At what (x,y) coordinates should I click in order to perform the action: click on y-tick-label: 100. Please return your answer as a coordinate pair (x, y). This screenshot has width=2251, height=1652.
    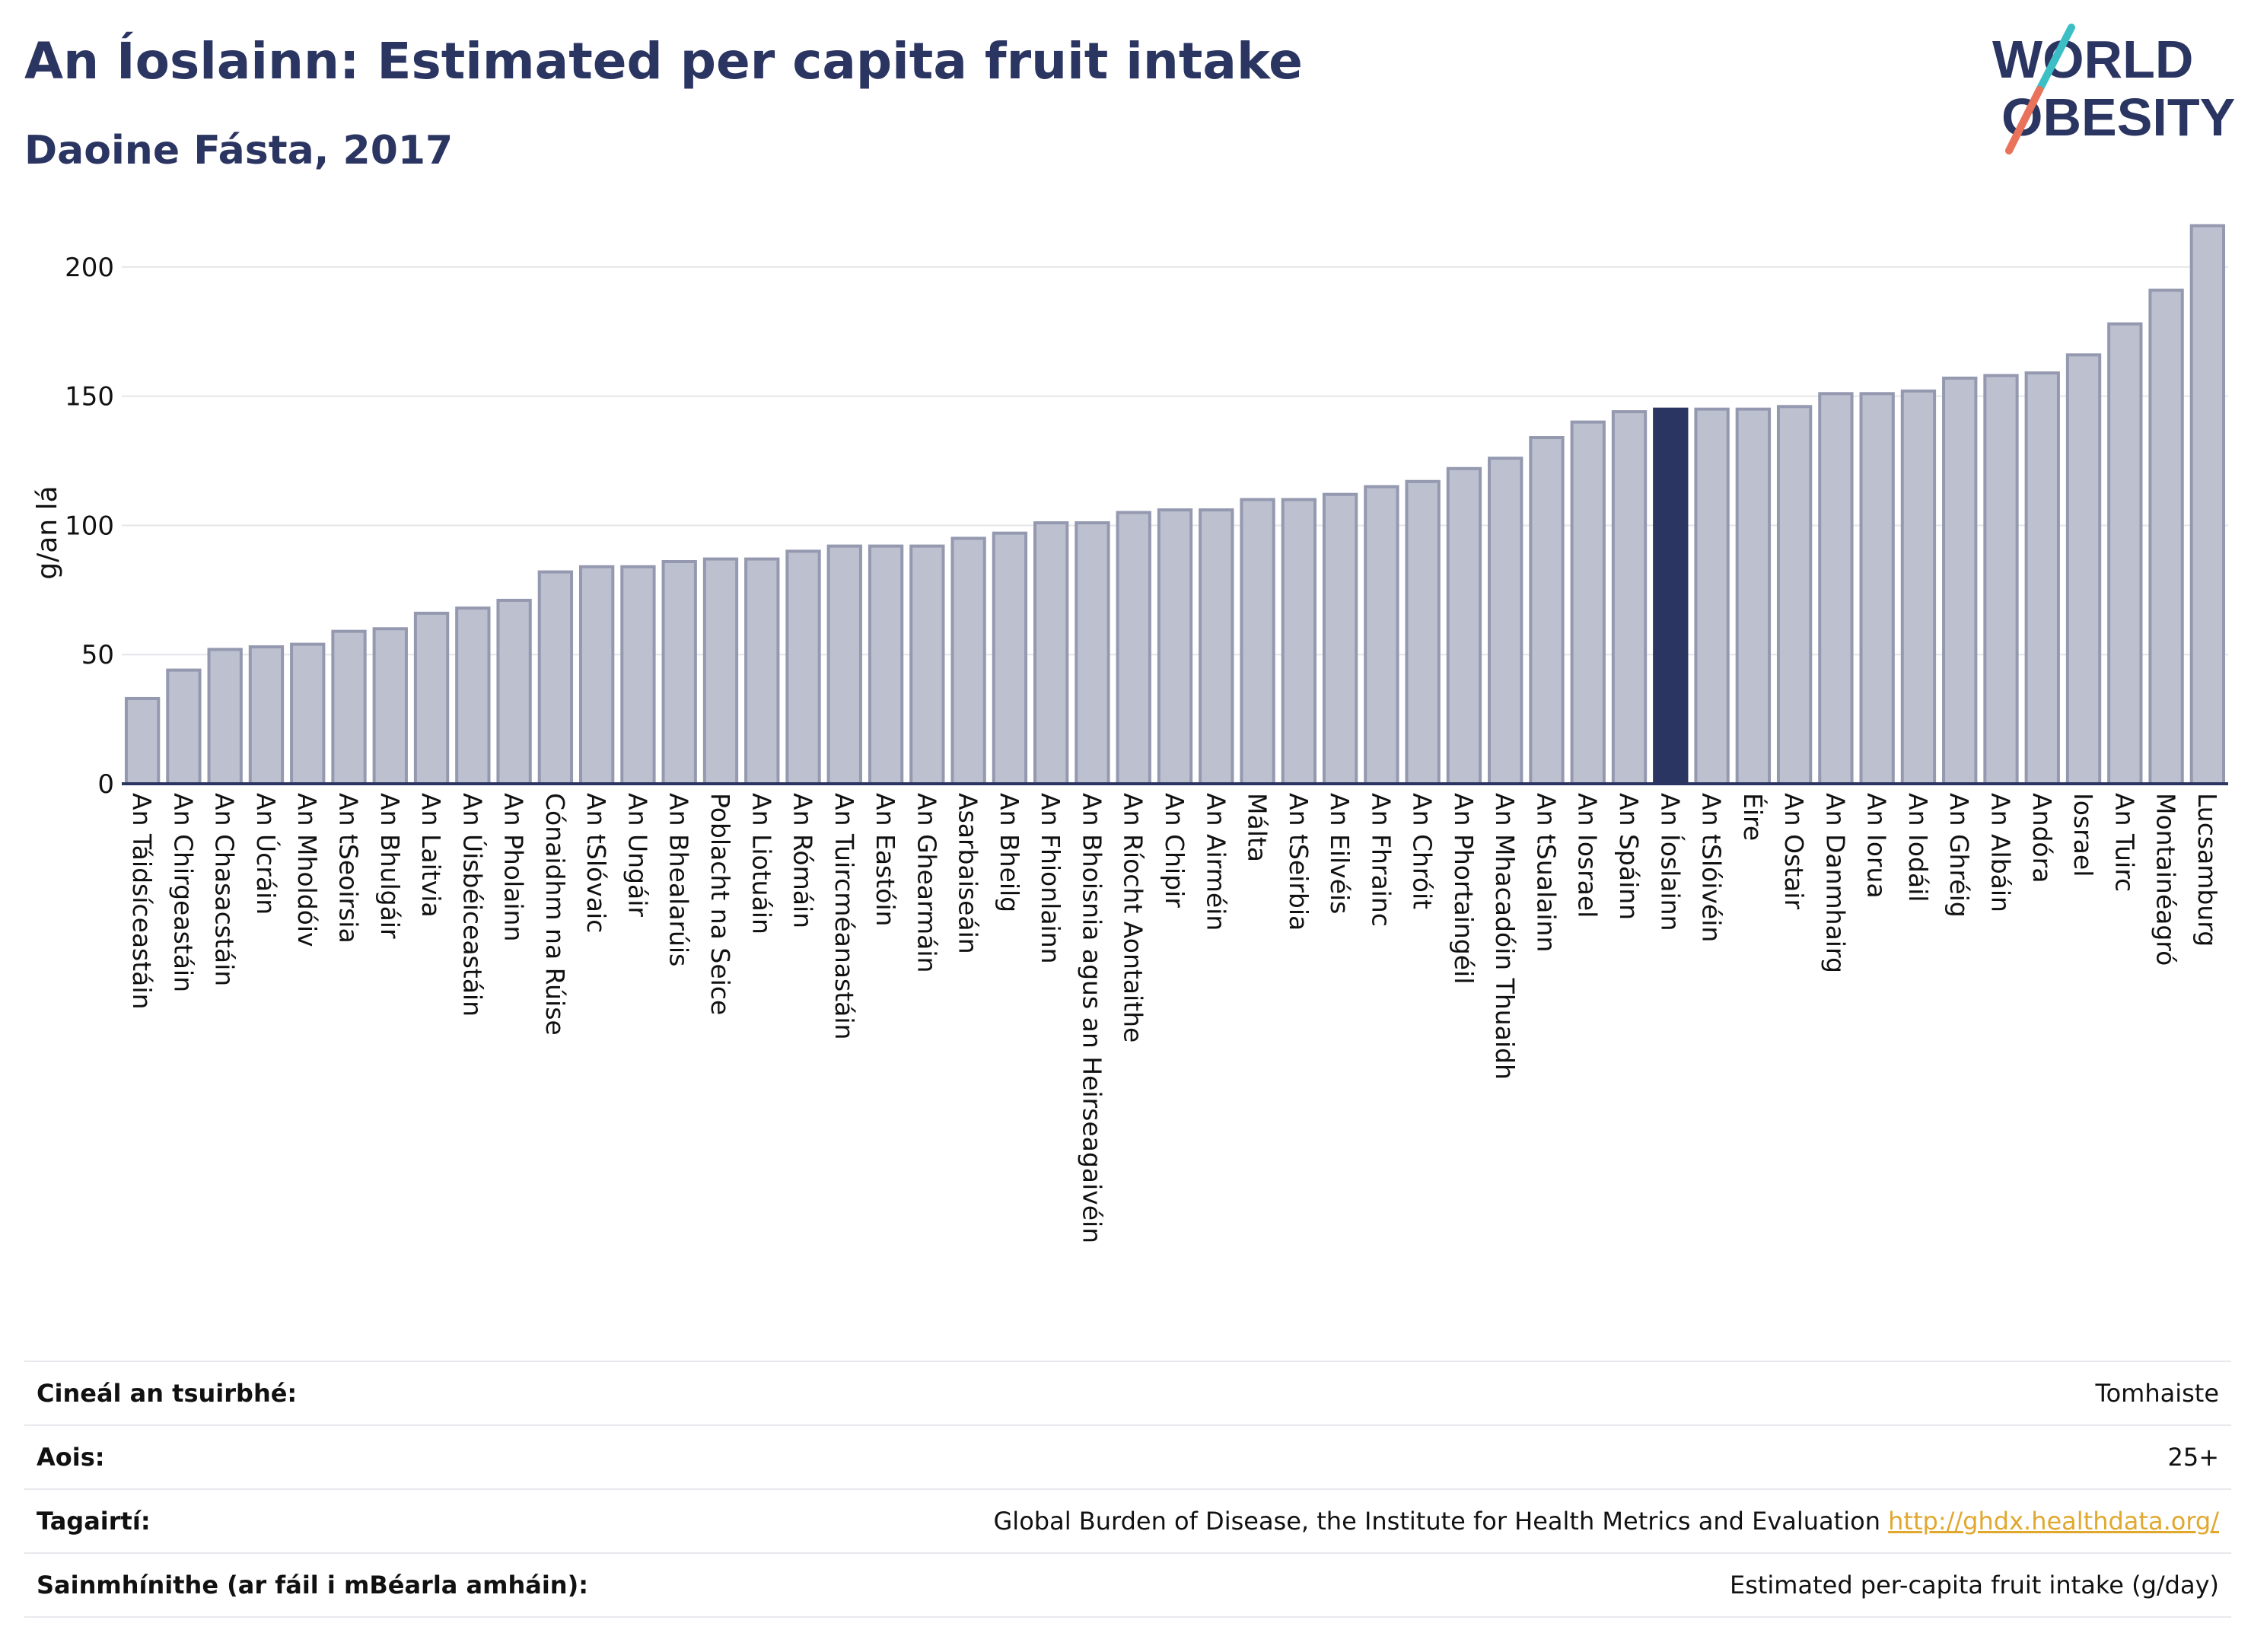
    Looking at the image, I should click on (89, 526).